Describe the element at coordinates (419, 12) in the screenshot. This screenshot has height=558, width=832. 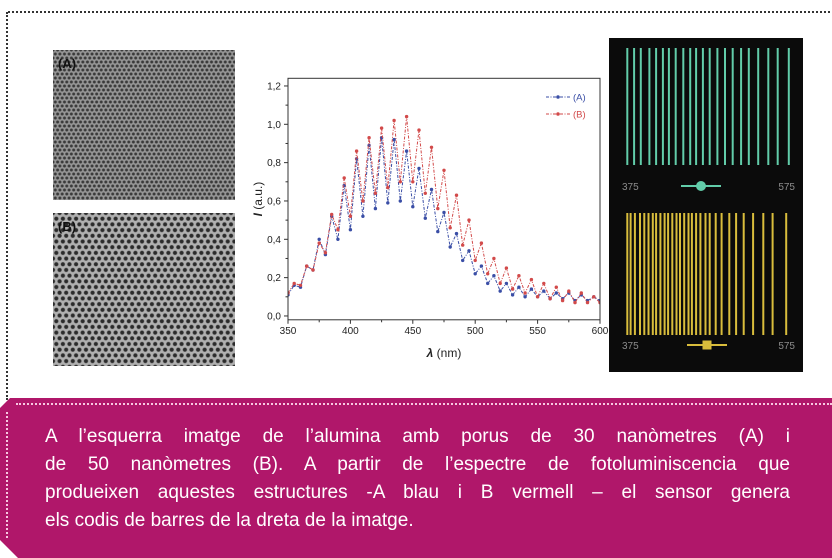
I see `figure-border-top` at that location.